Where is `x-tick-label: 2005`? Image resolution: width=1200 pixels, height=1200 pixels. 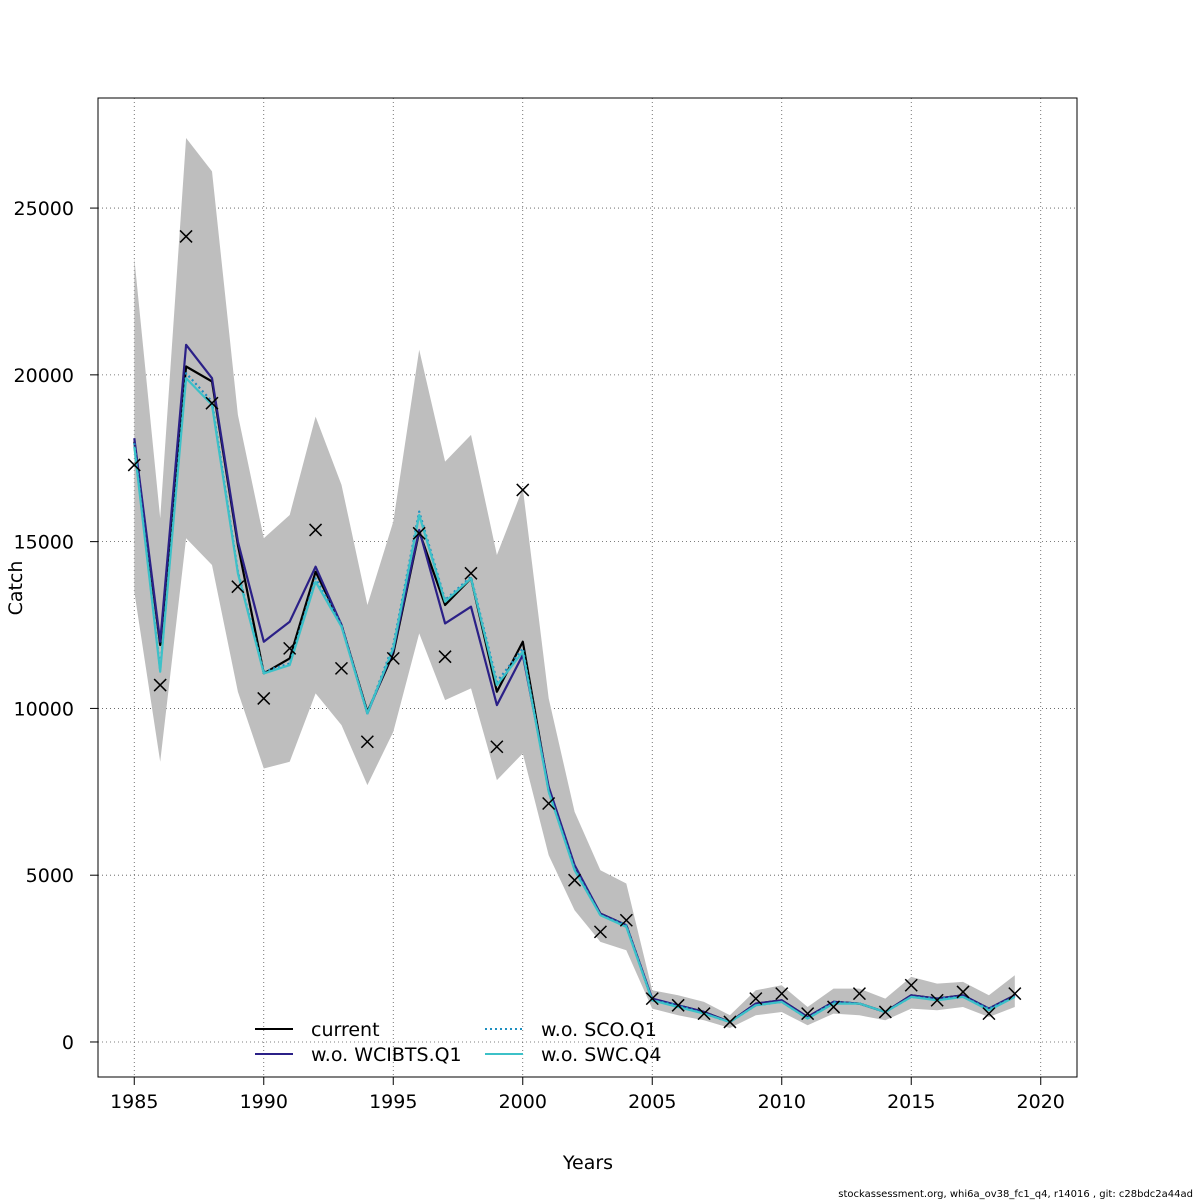
x-tick-label: 2005 is located at coordinates (652, 1102).